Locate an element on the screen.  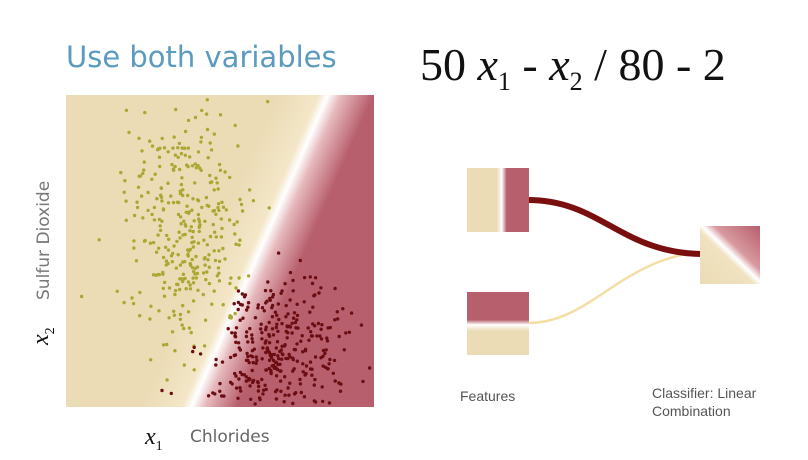
class-b-points is located at coordinates (266, 328).